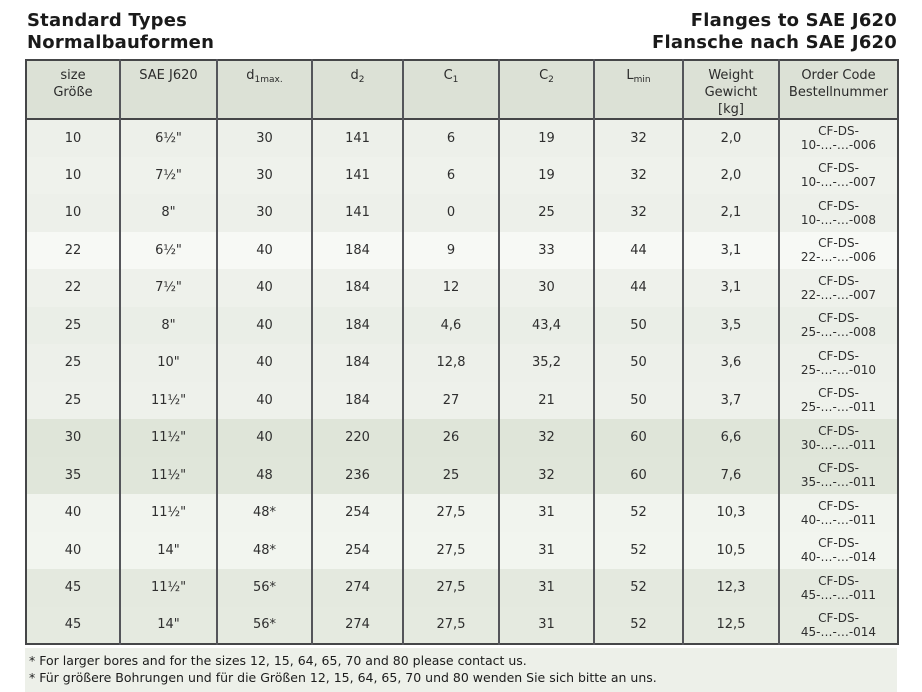 Image resolution: width=922 pixels, height=692 pixels. What do you see at coordinates (730, 250) in the screenshot?
I see `table-cell: 3,1` at bounding box center [730, 250].